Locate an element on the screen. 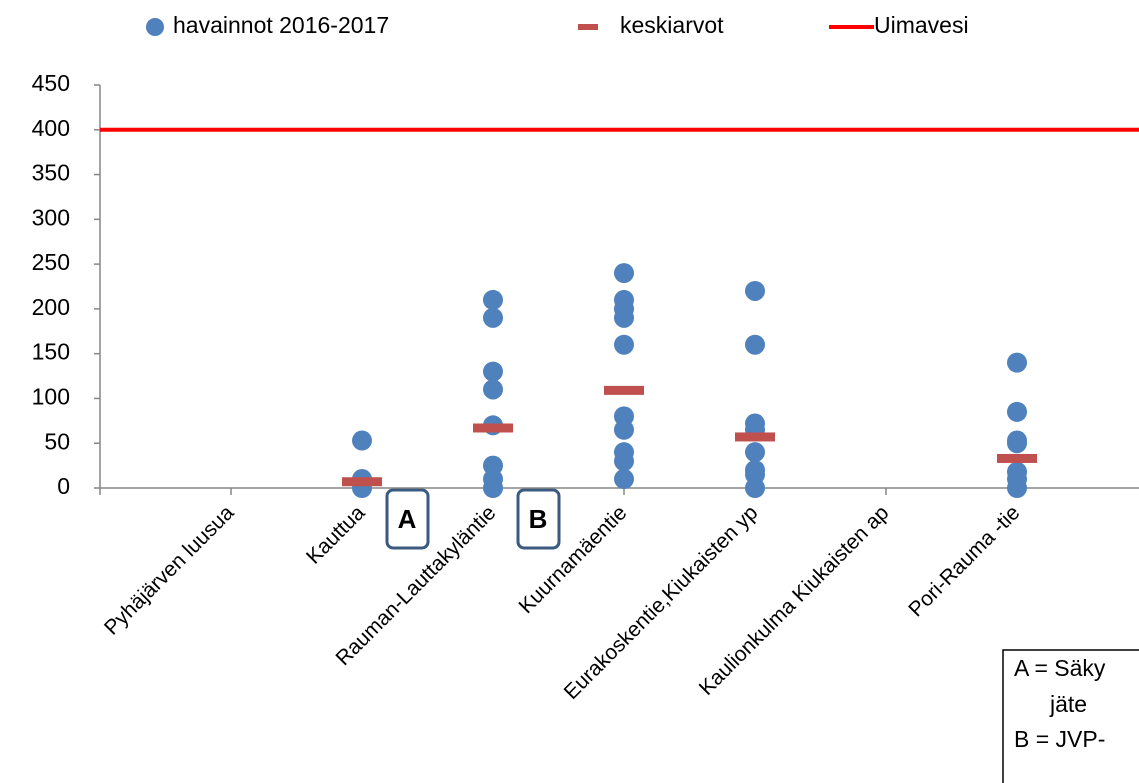  y-tick-label: 0 is located at coordinates (63, 486).